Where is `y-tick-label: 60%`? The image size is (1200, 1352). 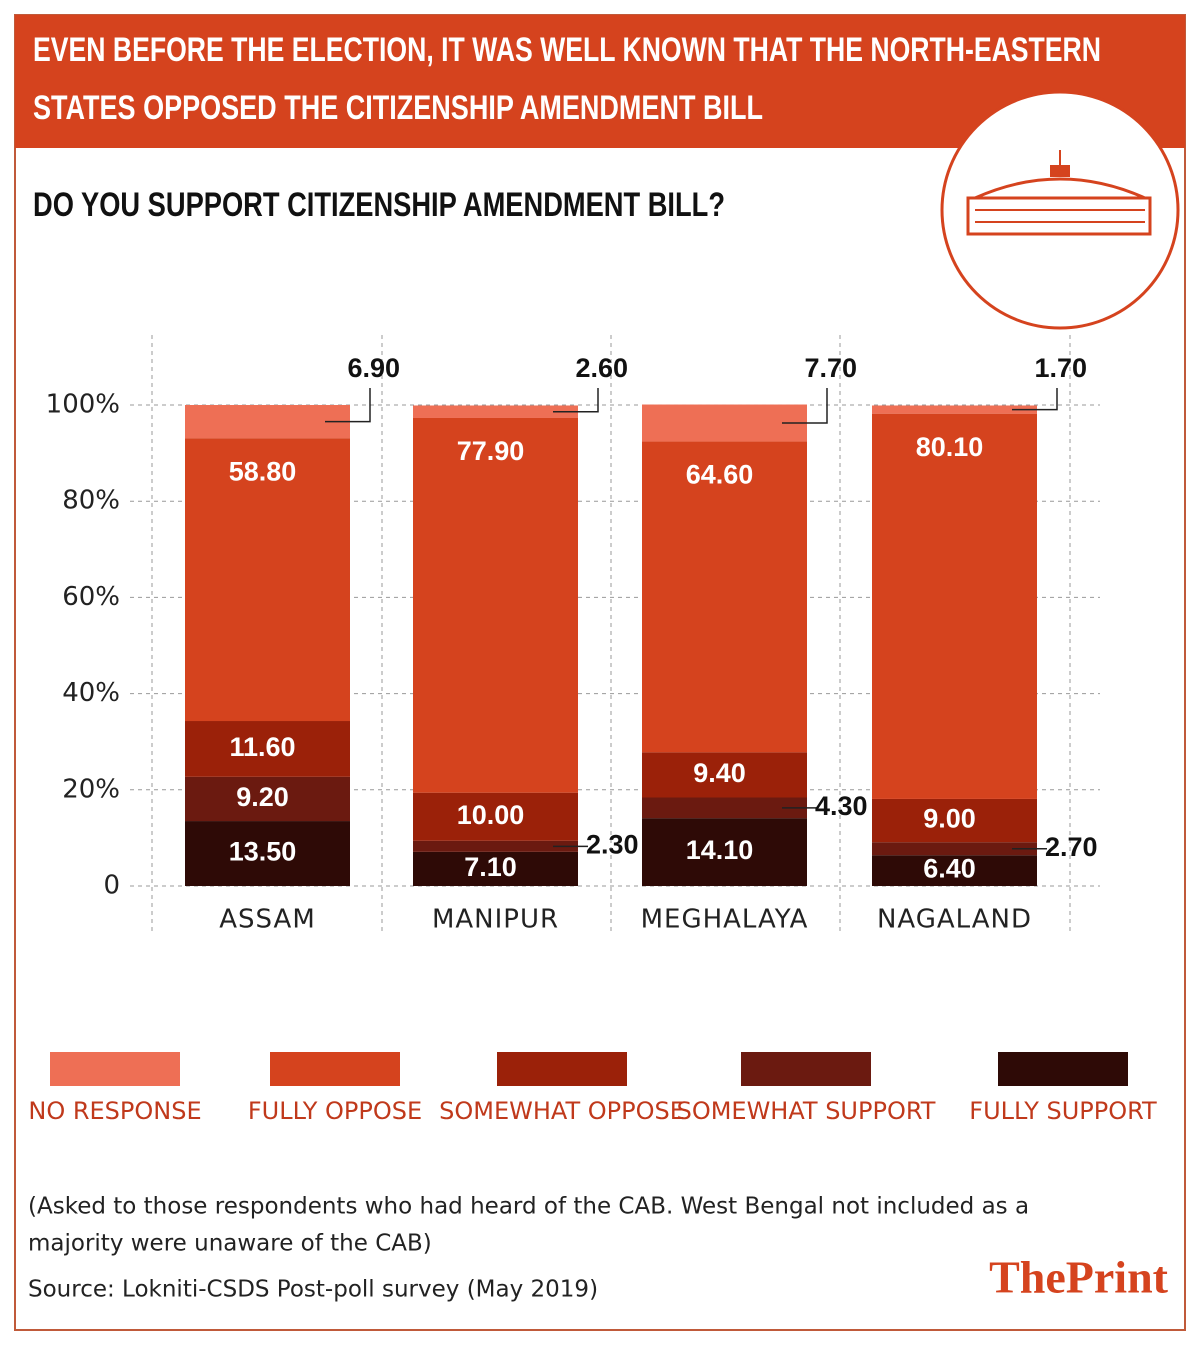
y-tick-label: 60% is located at coordinates (91, 597).